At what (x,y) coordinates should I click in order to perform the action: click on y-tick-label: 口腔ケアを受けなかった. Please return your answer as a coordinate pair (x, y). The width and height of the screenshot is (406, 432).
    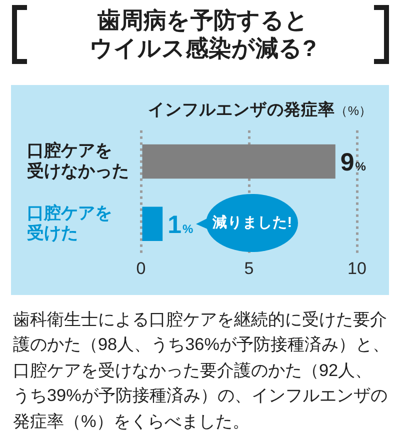
    Looking at the image, I should click on (78, 160).